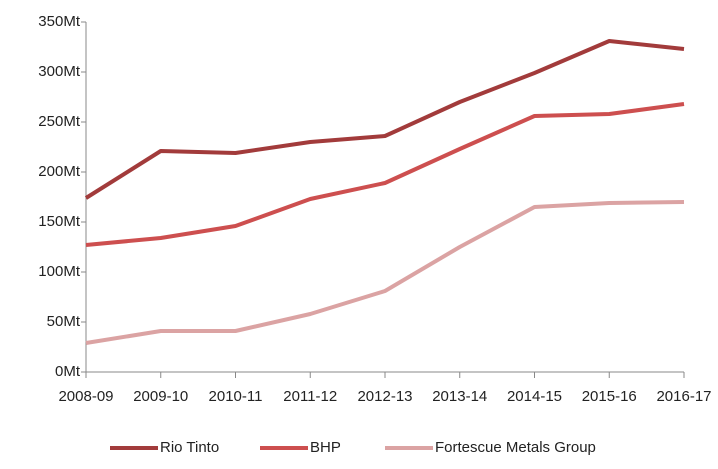  I want to click on y-tick-label: 100Mt, so click(59, 271).